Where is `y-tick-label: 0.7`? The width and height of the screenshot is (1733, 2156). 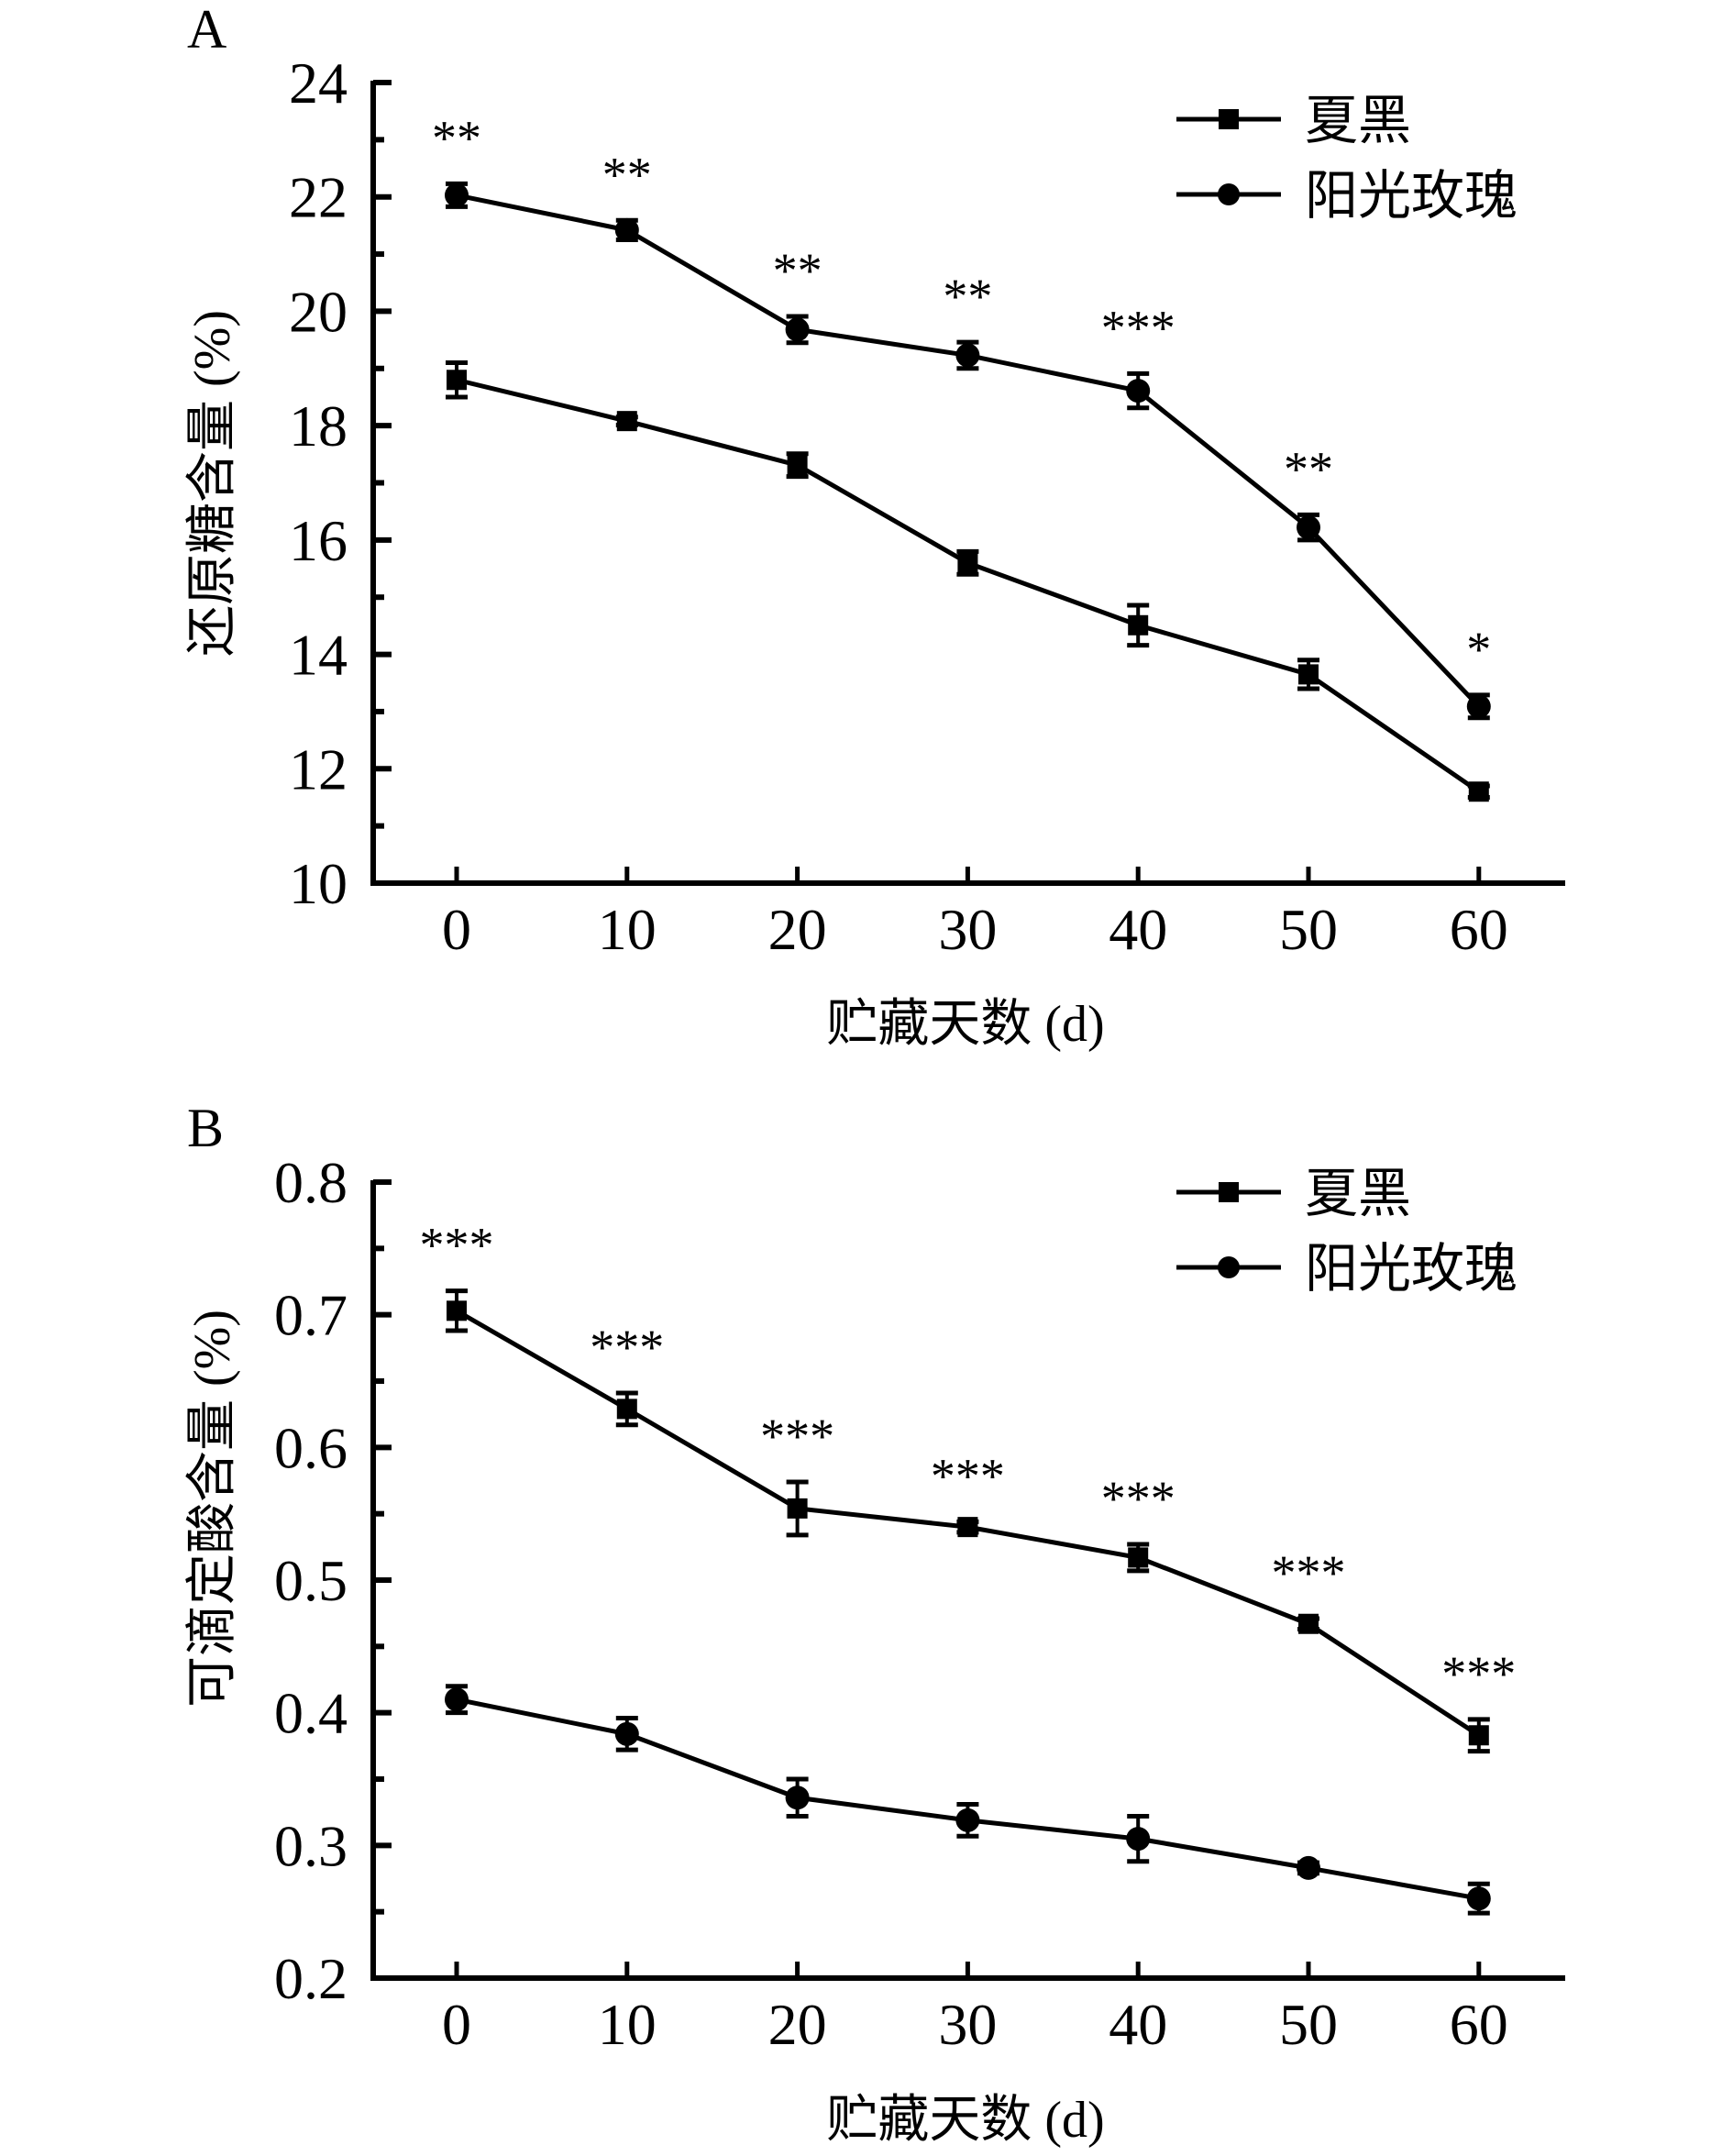
y-tick-label: 0.7 is located at coordinates (311, 1316).